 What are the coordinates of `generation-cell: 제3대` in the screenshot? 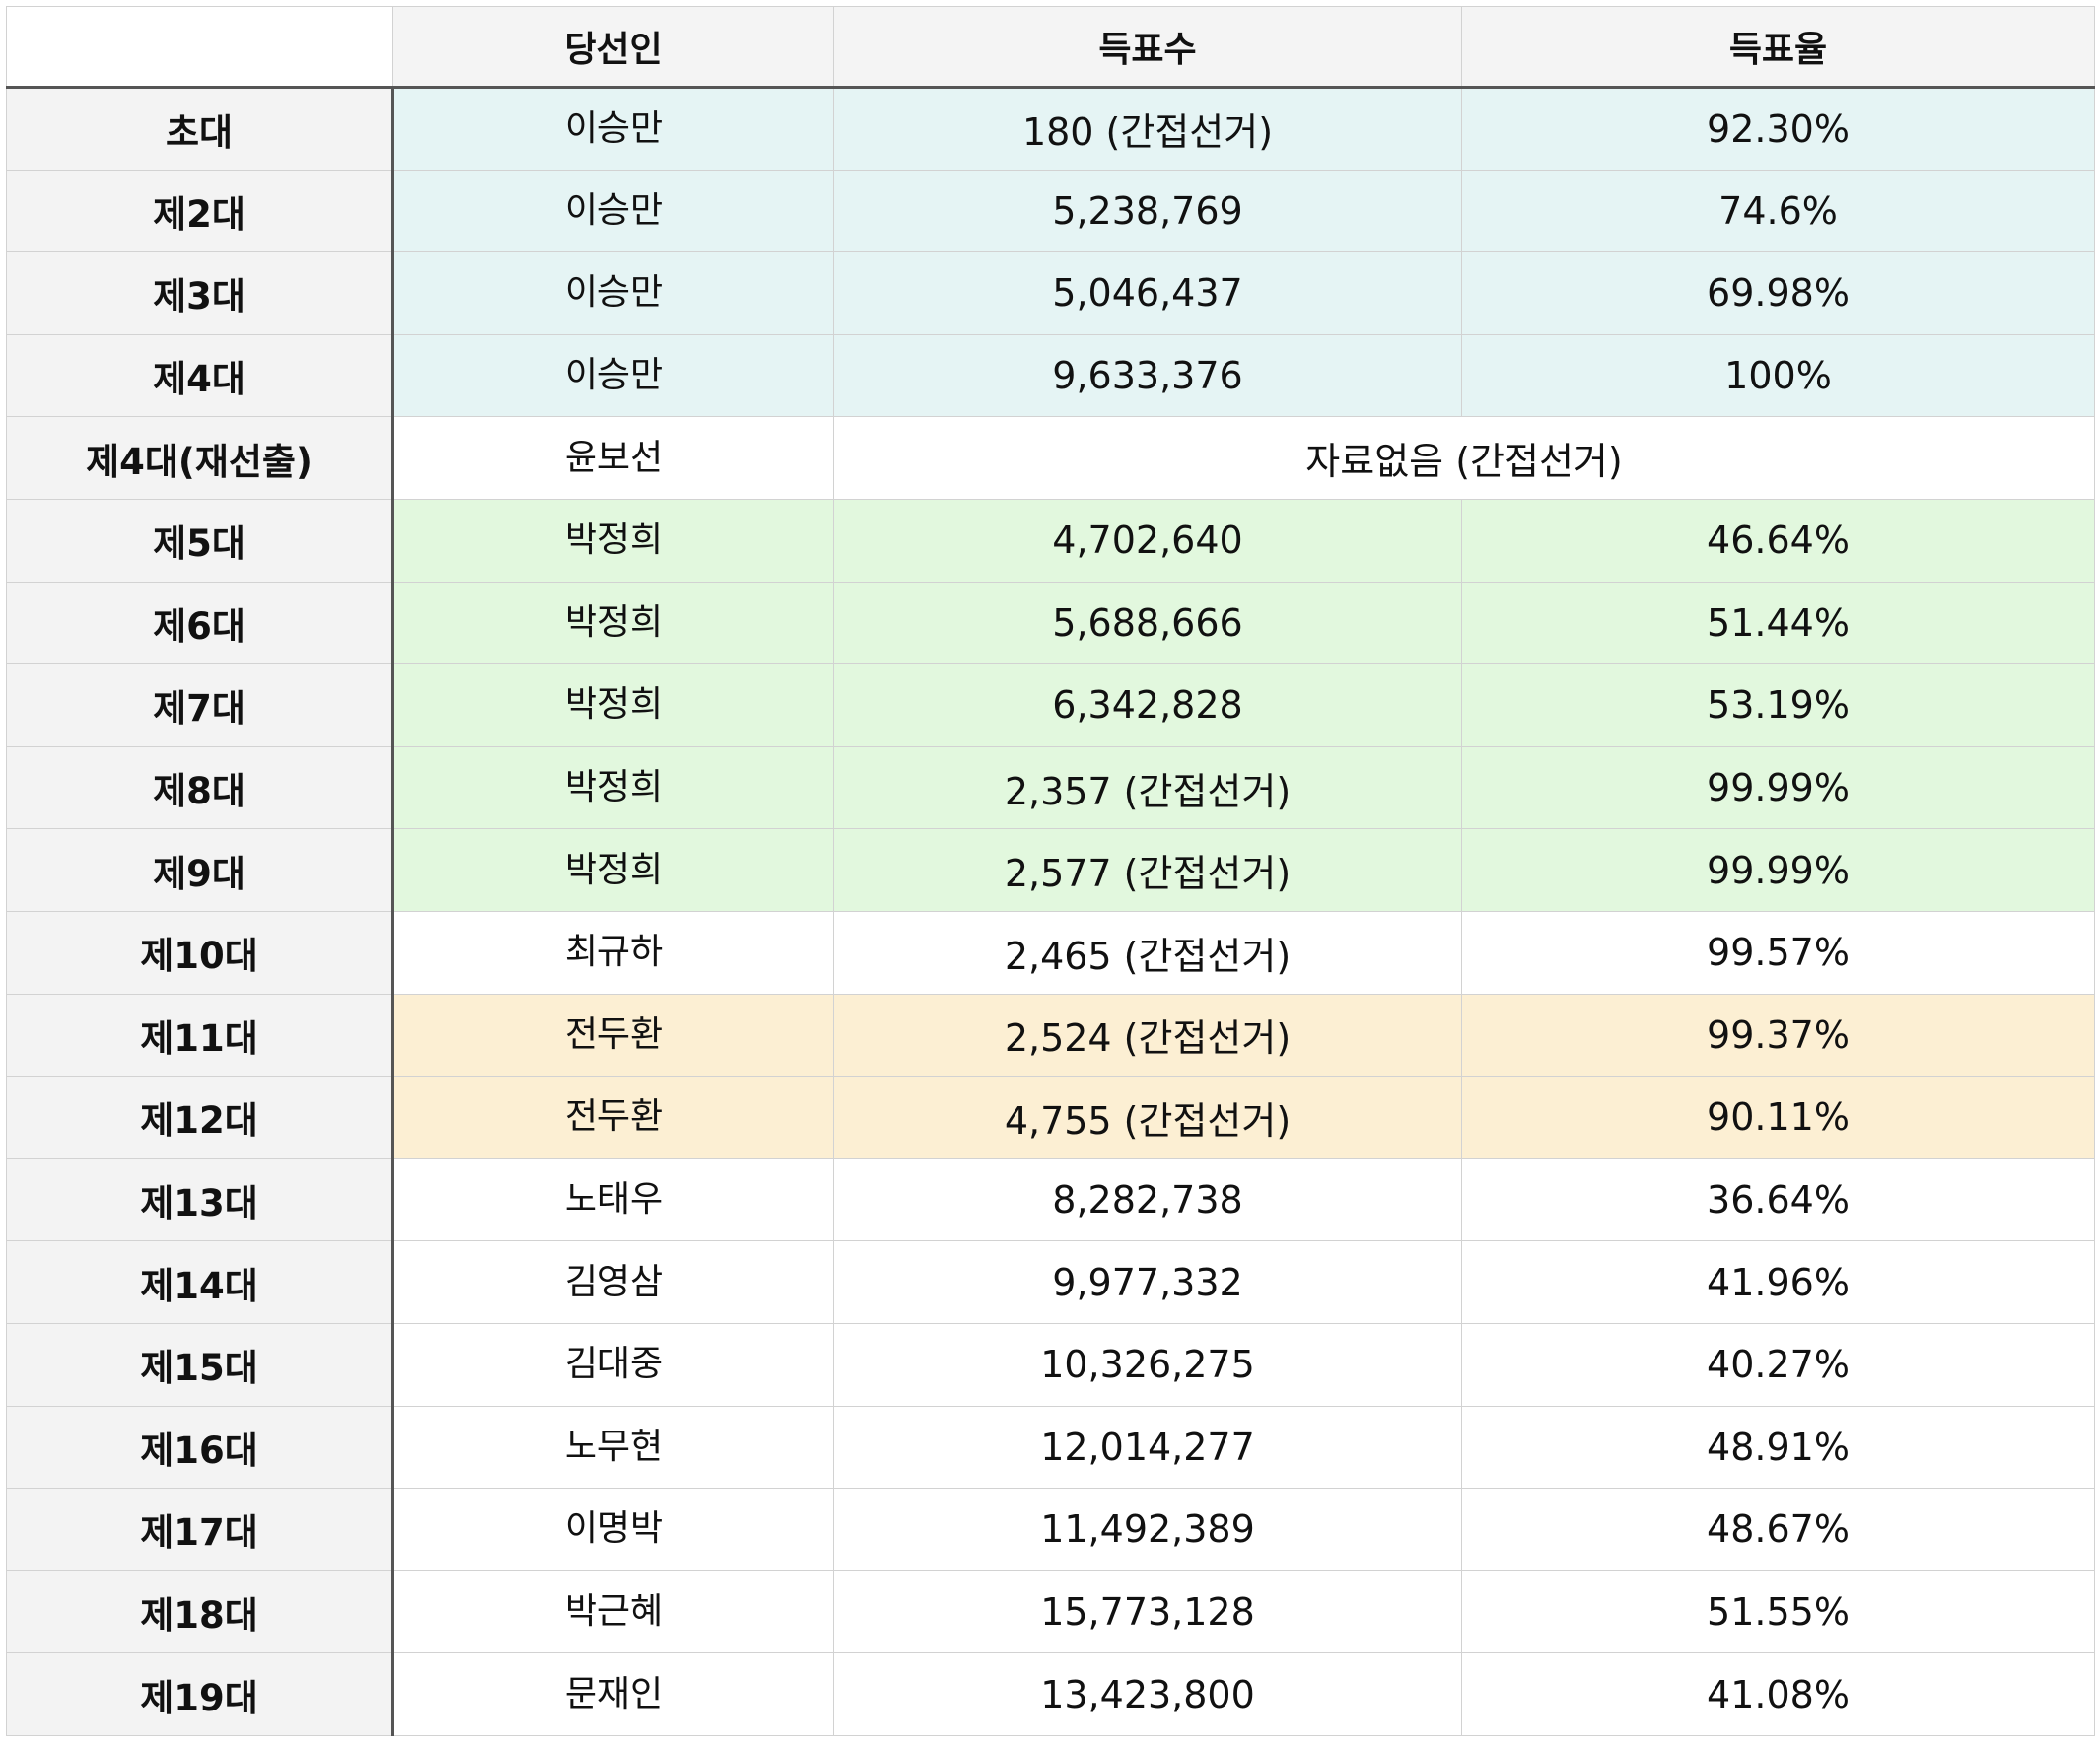 It's located at (200, 293).